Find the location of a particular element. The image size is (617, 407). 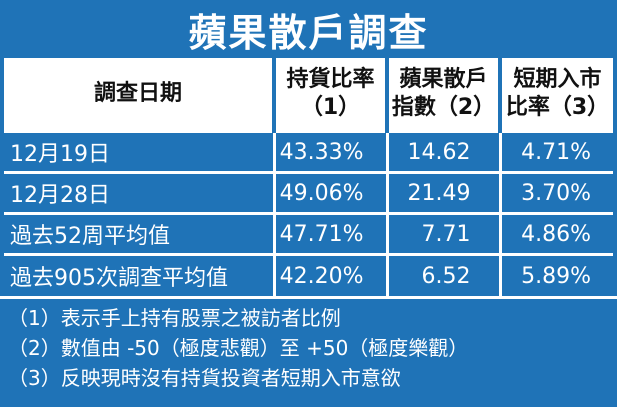

table-row: 12月19日 43.33% 14.62 4.71% is located at coordinates (308, 151).